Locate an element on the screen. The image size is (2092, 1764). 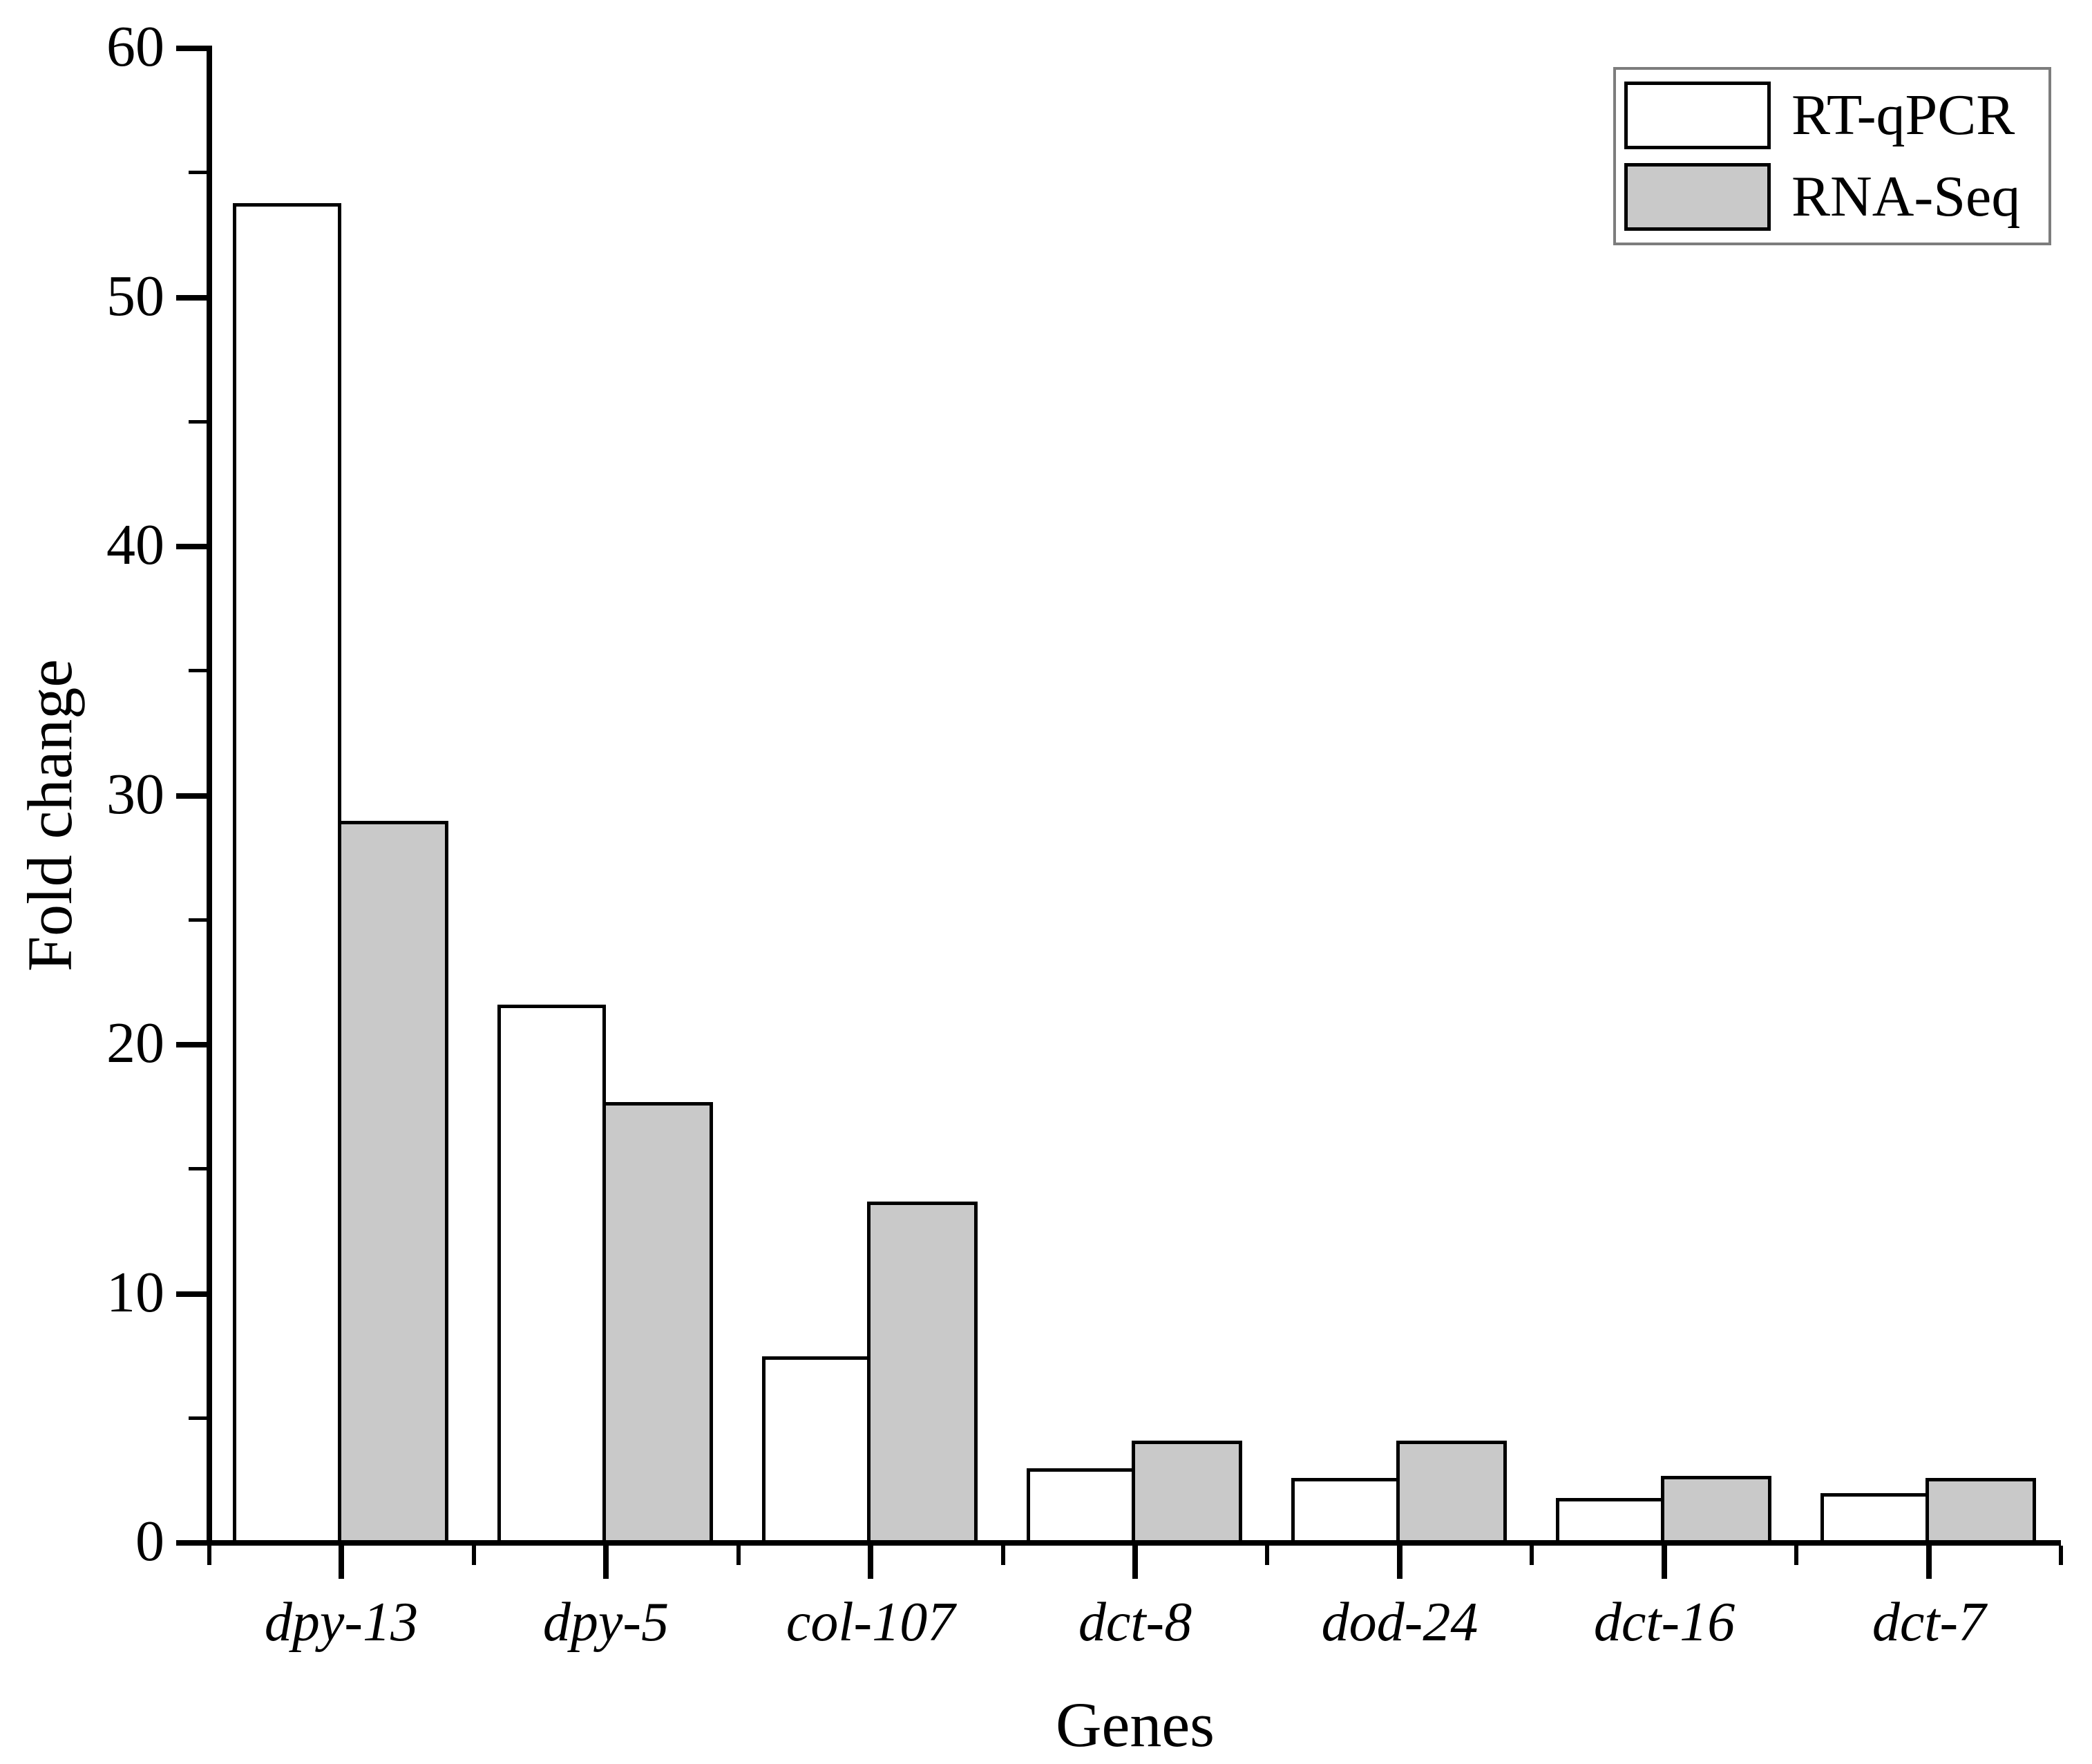
legend-row-rtqpcr: RT-qPCR is located at coordinates (1836, 115).